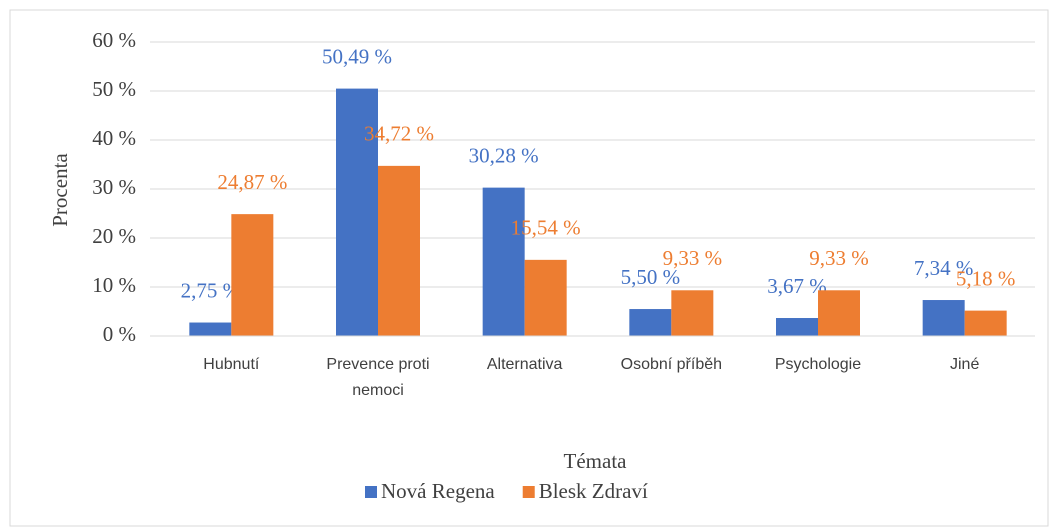  Describe the element at coordinates (525, 364) in the screenshot. I see `x-tick-label: Alternativa` at that location.